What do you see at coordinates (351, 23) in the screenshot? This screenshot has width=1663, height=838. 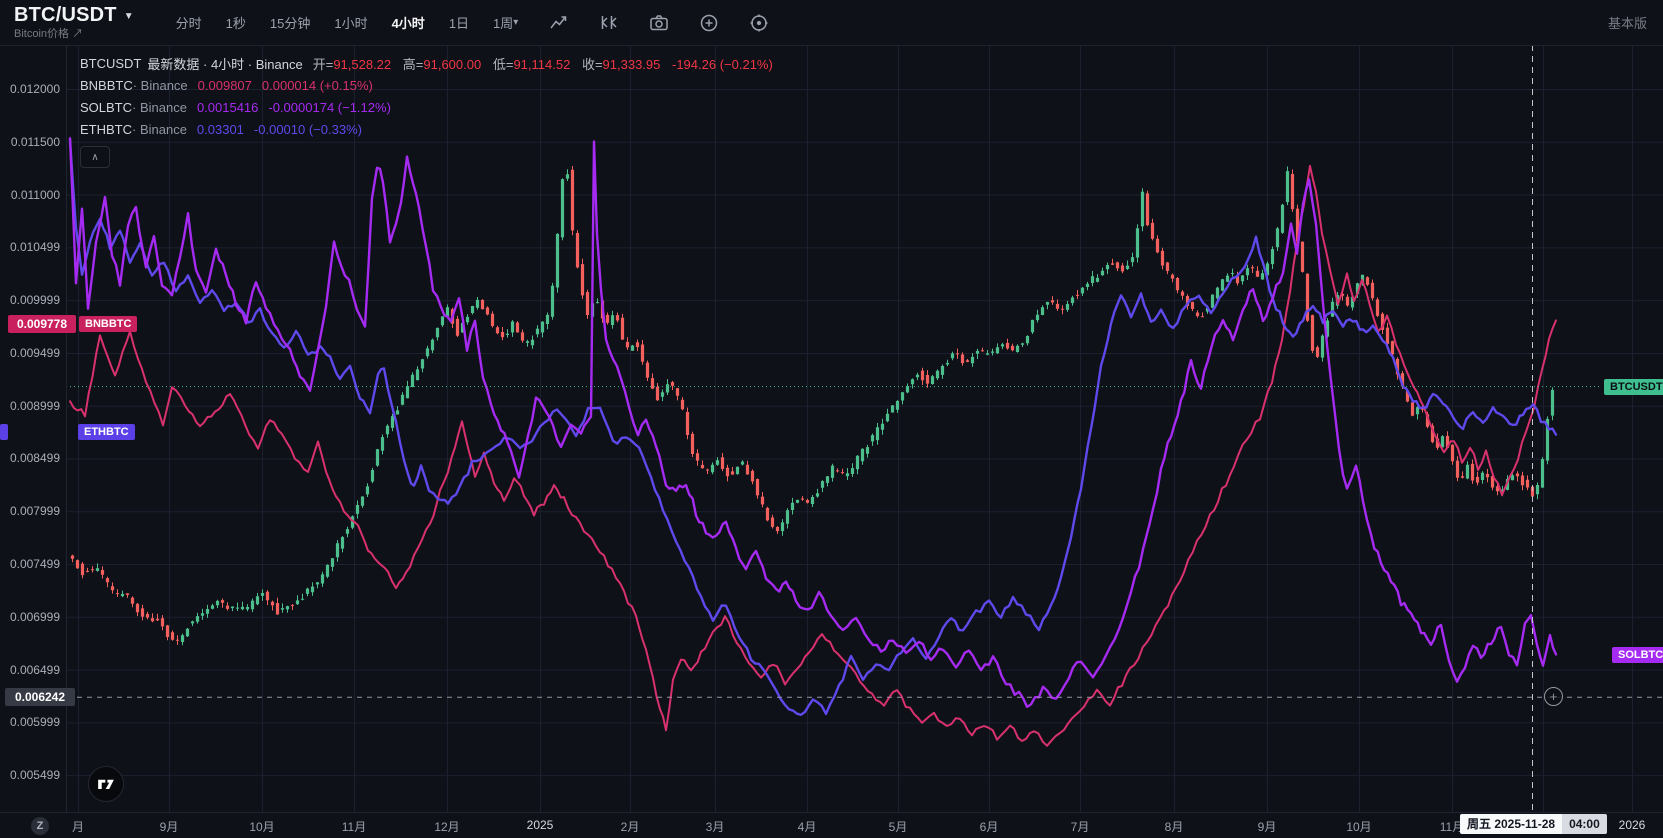 I see `timeframe-1小时: 1小时` at bounding box center [351, 23].